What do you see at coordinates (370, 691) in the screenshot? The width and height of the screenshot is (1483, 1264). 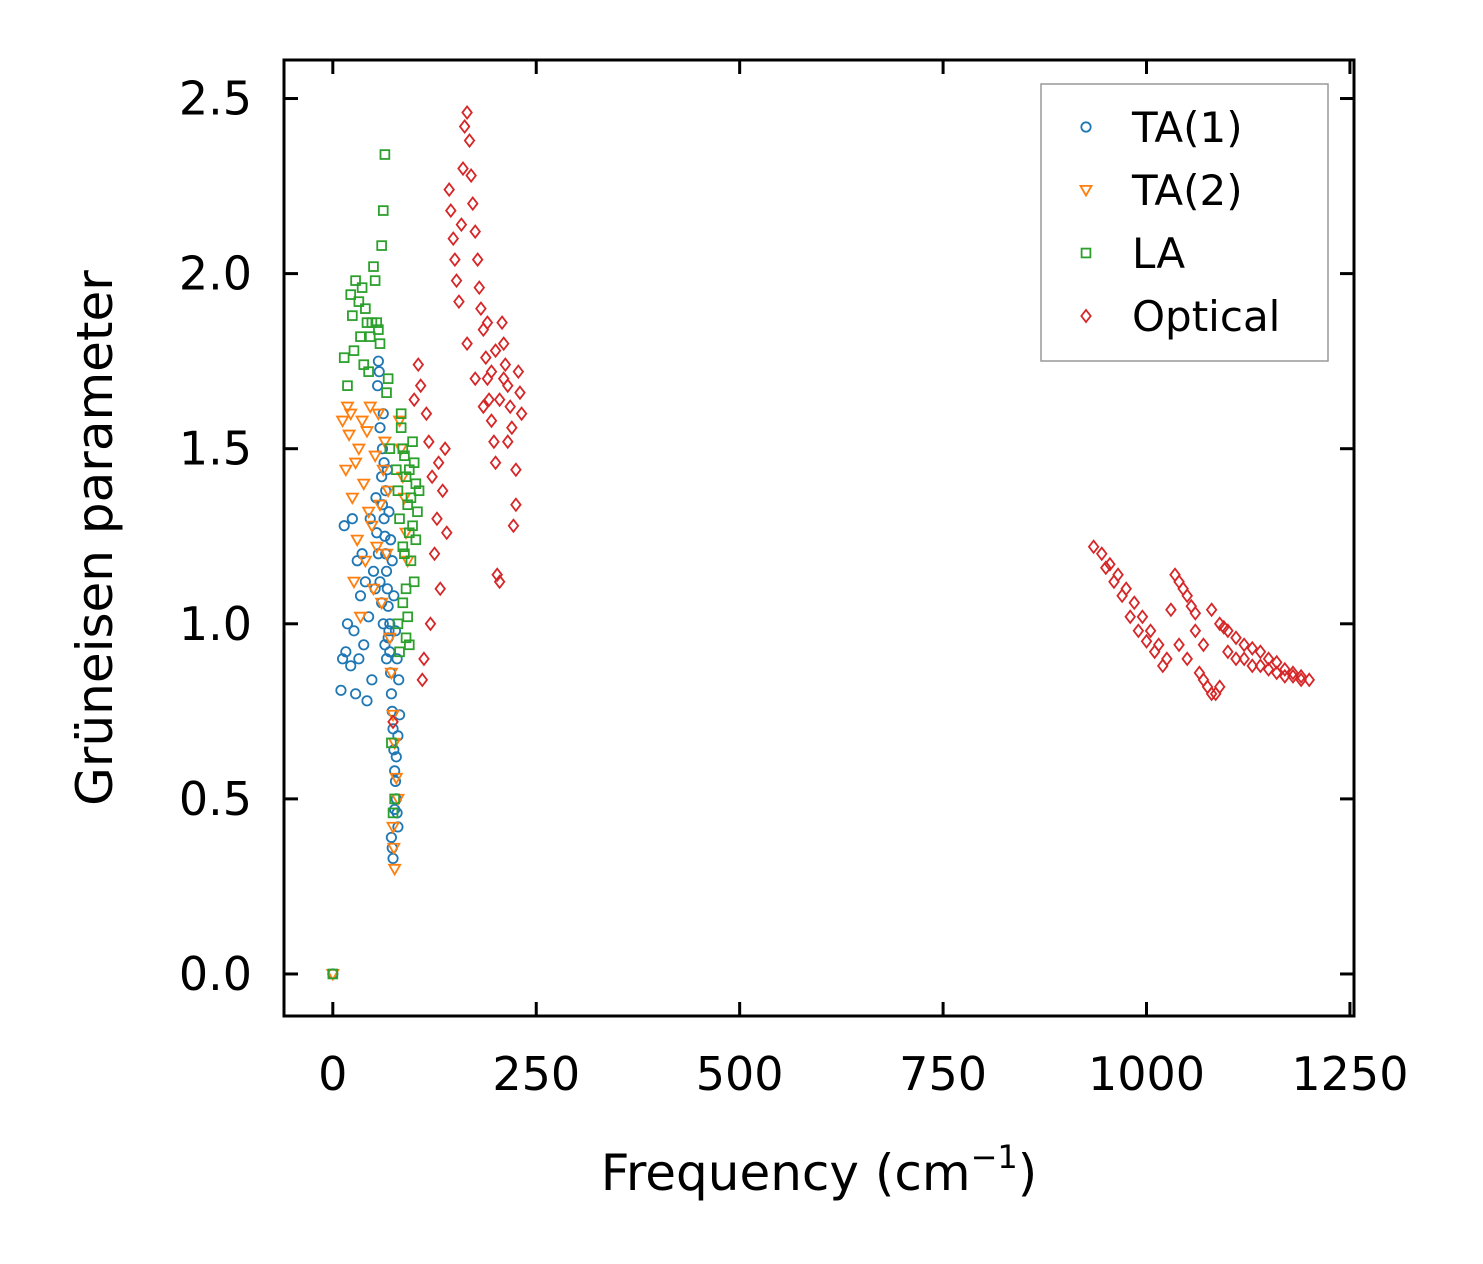 I see `series-ta-2-` at bounding box center [370, 691].